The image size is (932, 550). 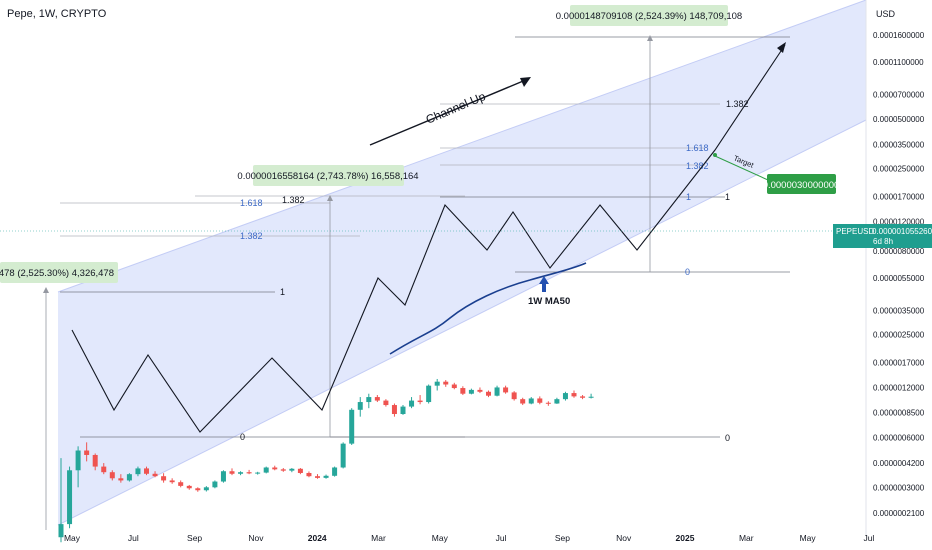 What do you see at coordinates (899, 222) in the screenshot?
I see `y-tick-label: 0.0000120000` at bounding box center [899, 222].